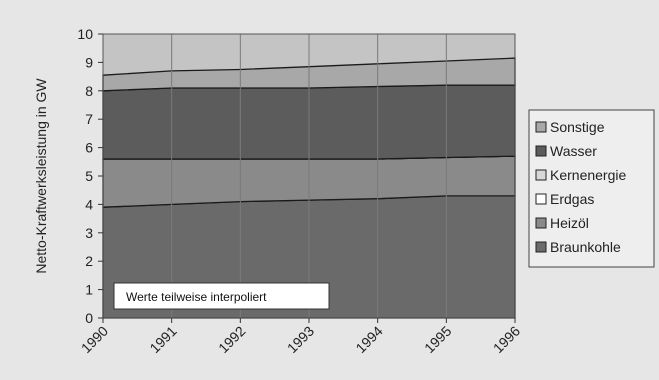 This screenshot has height=380, width=659. What do you see at coordinates (541, 127) in the screenshot?
I see `legend-swatch-sonstige` at bounding box center [541, 127].